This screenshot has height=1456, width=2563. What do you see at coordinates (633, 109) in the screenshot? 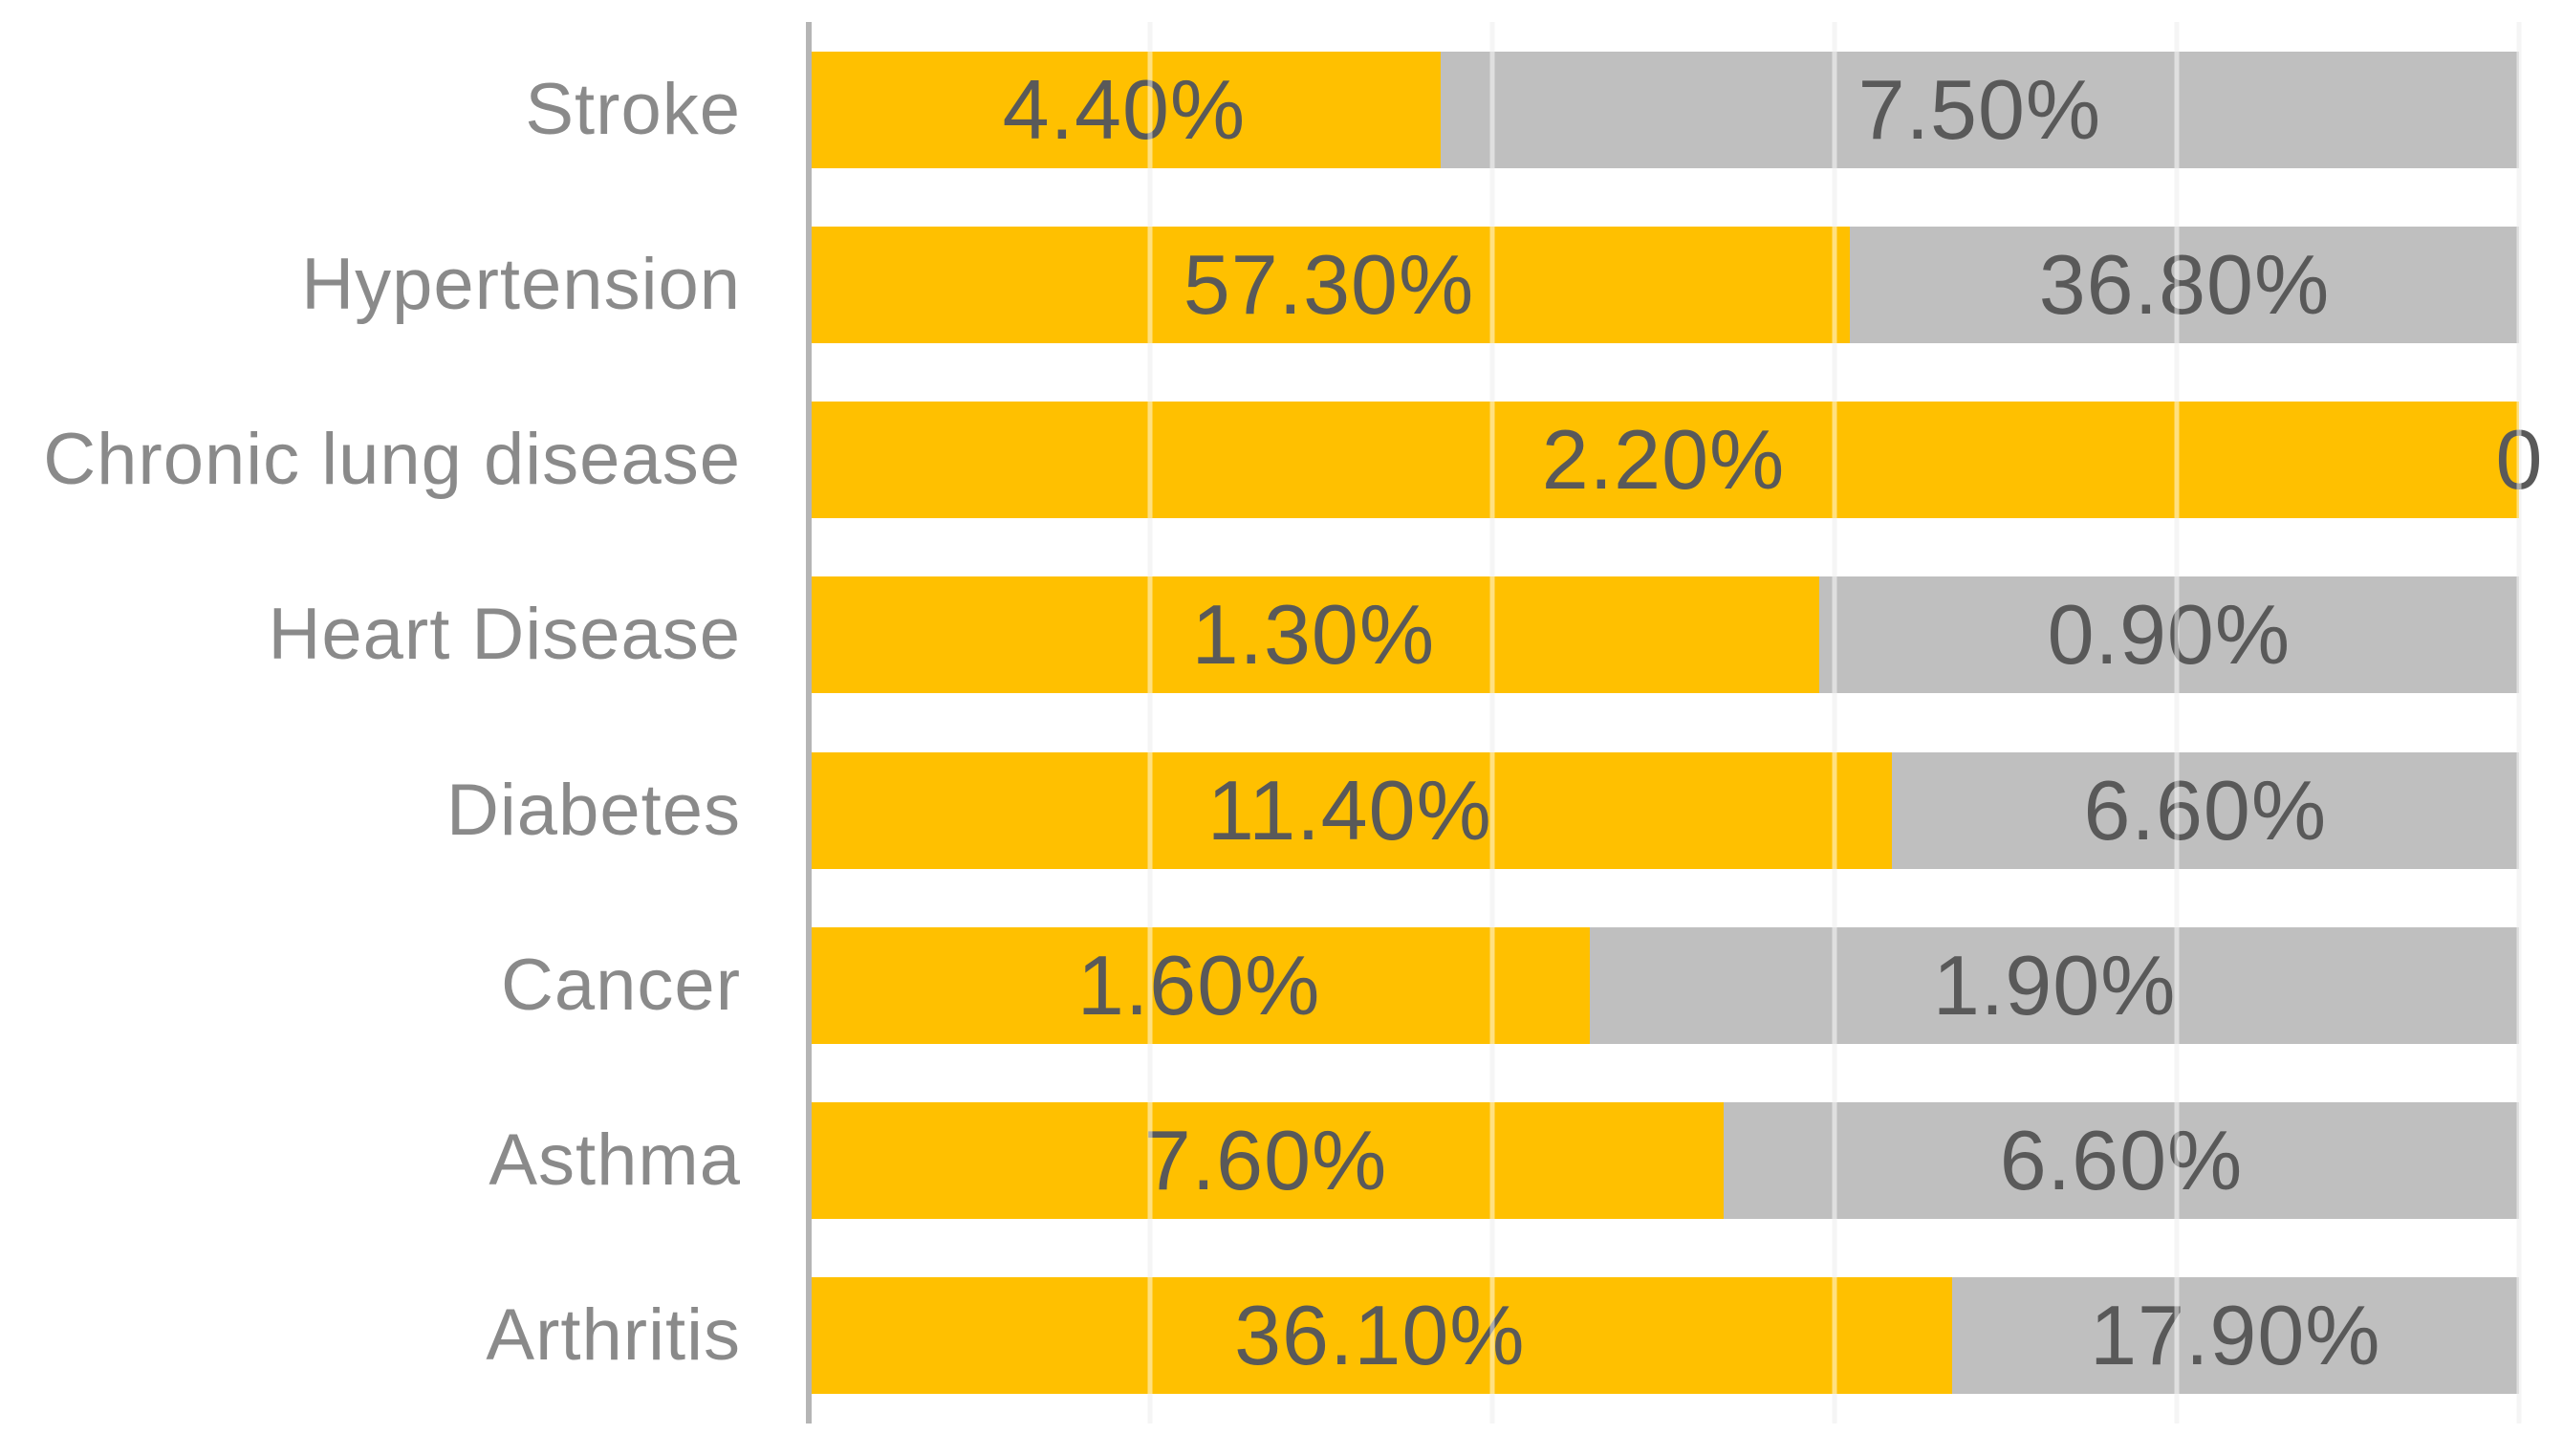
I see `category-label: Stroke` at bounding box center [633, 109].